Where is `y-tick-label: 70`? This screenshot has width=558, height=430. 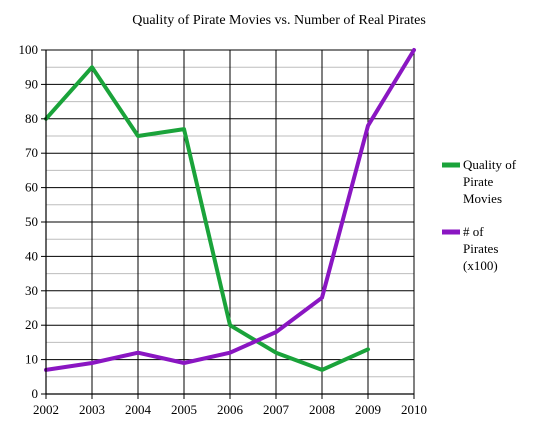 y-tick-label: 70 is located at coordinates (31, 152).